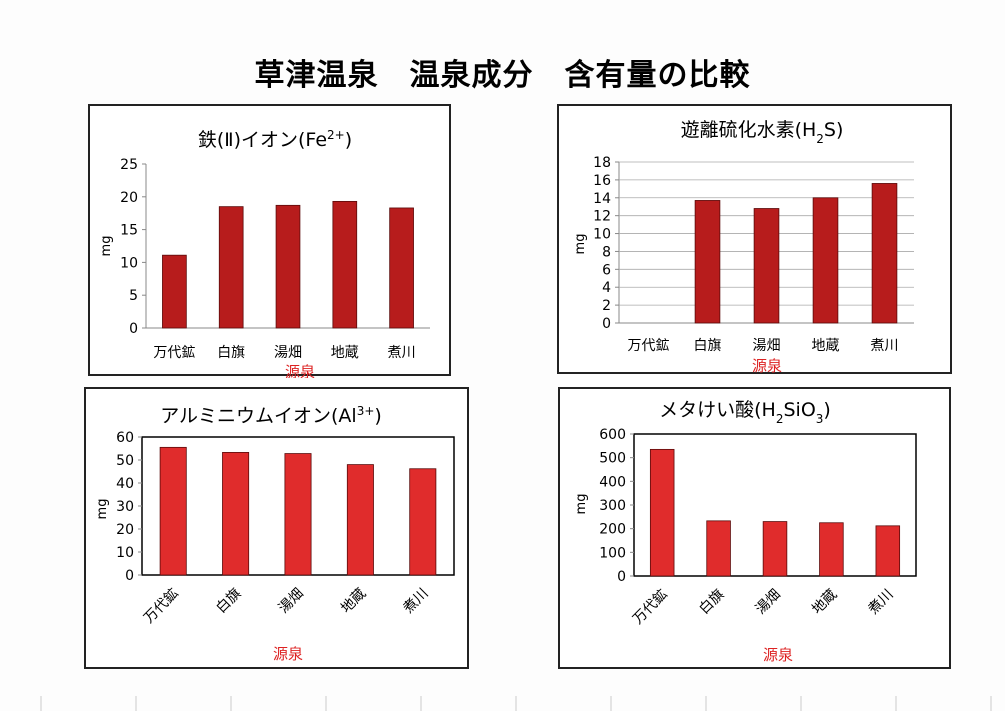 Image resolution: width=1005 pixels, height=711 pixels. What do you see at coordinates (602, 163) in the screenshot?
I see `y-tick-label: 18` at bounding box center [602, 163].